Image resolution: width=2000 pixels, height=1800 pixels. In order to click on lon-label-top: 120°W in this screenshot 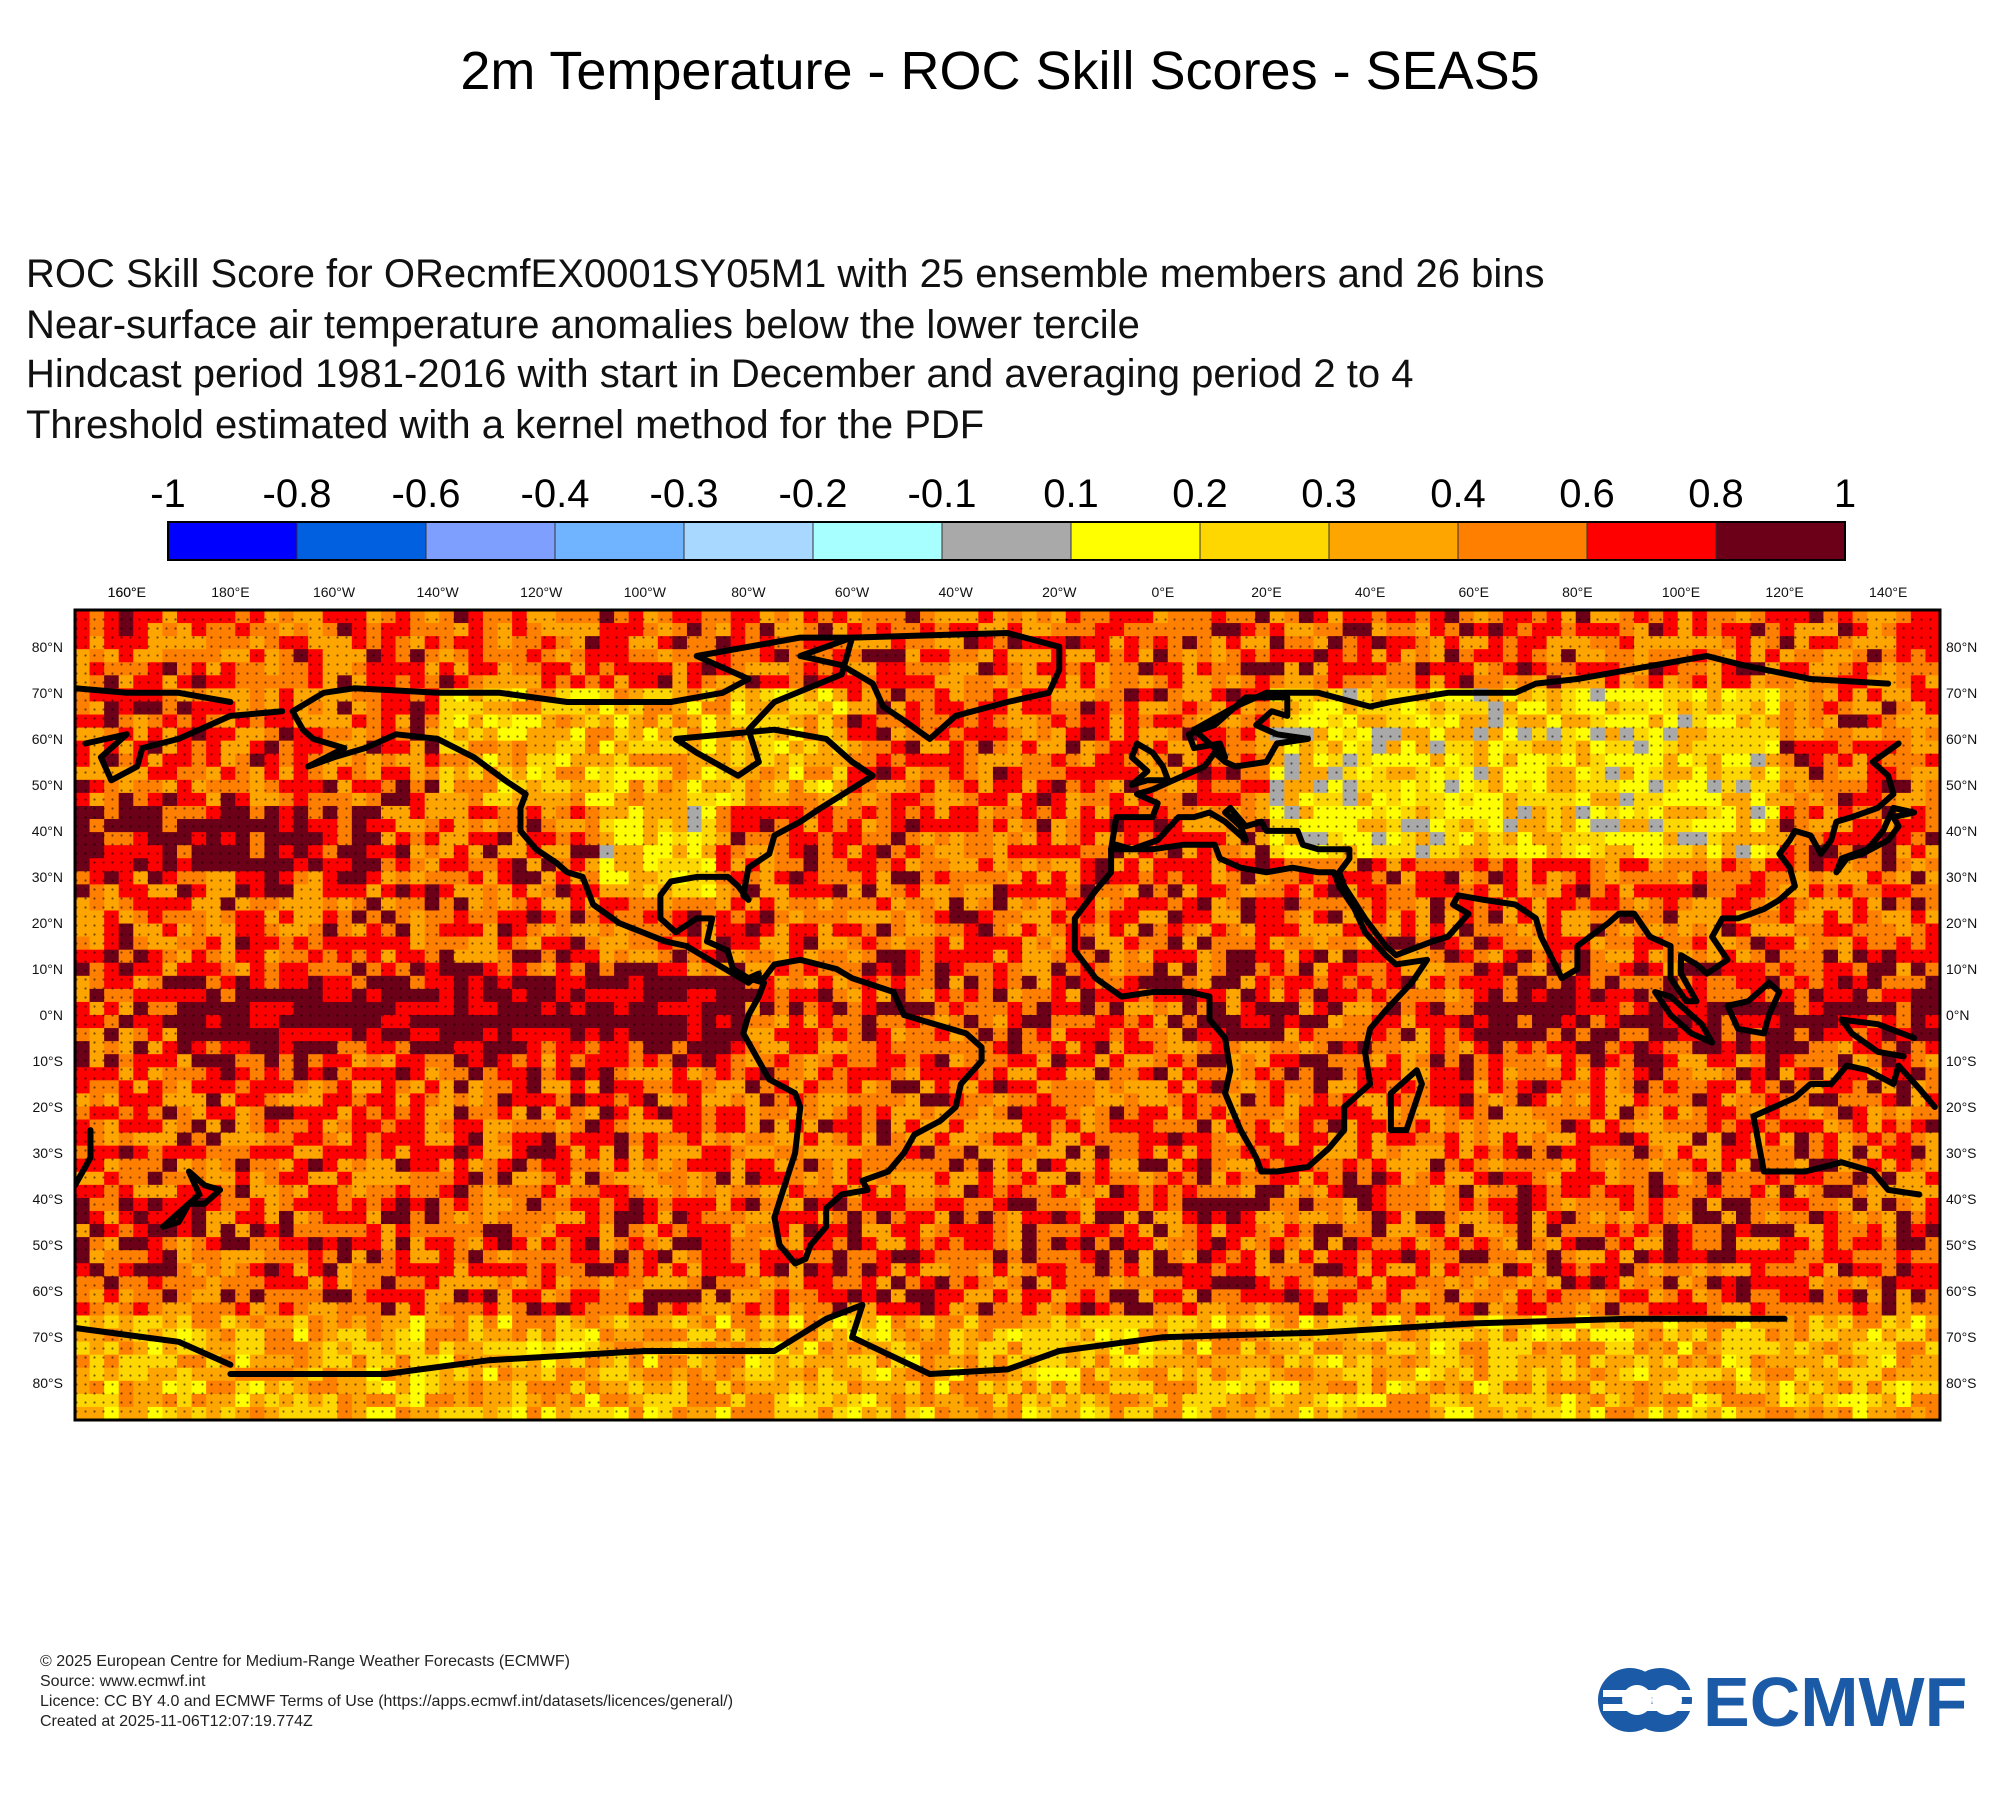, I will do `click(541, 592)`.